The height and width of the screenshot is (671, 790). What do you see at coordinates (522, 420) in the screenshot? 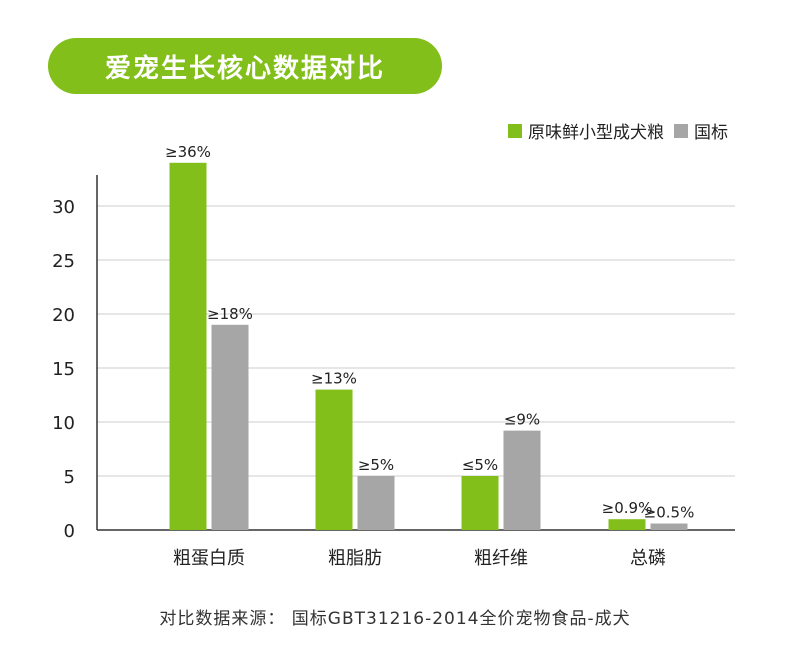
I see `data-label: ≤9%` at bounding box center [522, 420].